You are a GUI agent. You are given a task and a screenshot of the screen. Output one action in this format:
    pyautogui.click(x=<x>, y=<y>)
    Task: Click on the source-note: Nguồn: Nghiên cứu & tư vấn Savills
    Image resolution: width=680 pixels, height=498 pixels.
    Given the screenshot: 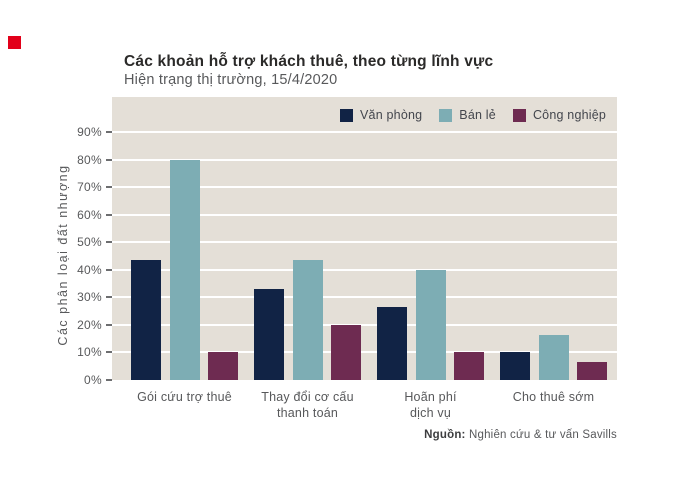 What is the action you would take?
    pyautogui.click(x=520, y=435)
    